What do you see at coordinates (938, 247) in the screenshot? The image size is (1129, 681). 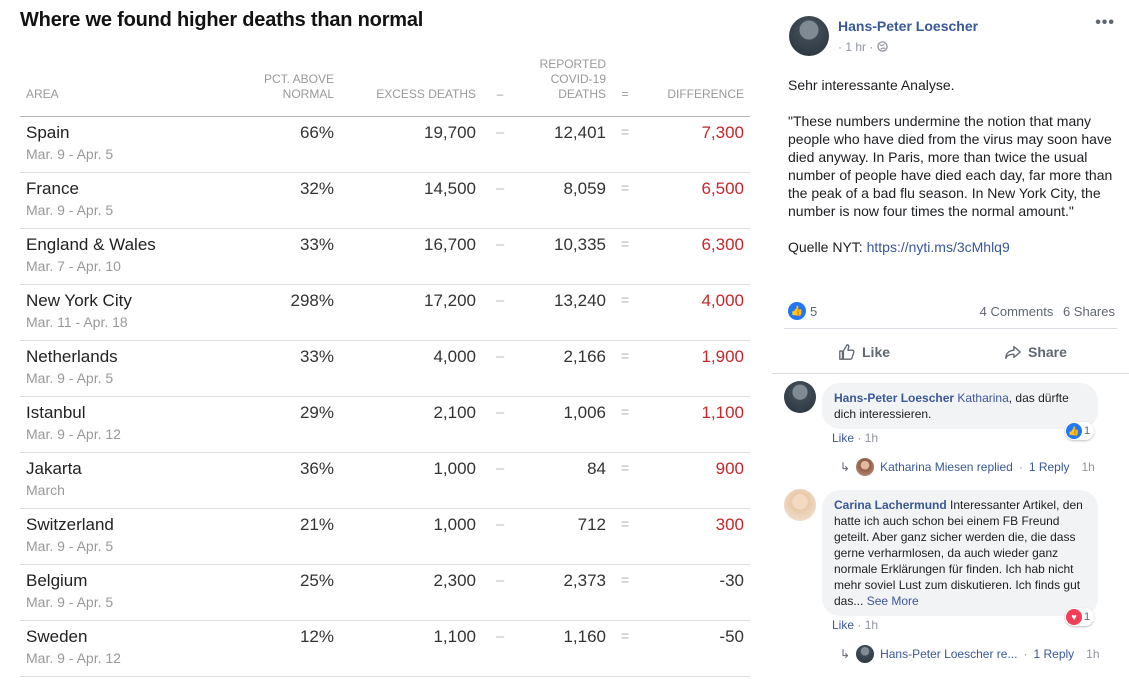 I see `source-link: https://nyti.ms/3cMhlq9` at bounding box center [938, 247].